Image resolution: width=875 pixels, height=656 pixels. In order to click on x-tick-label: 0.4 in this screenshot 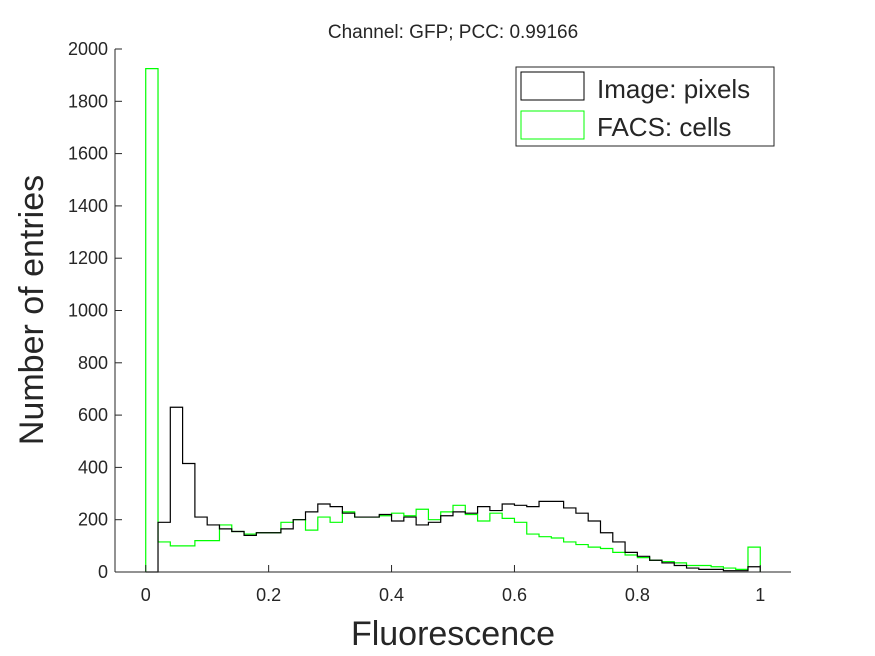, I will do `click(391, 595)`.